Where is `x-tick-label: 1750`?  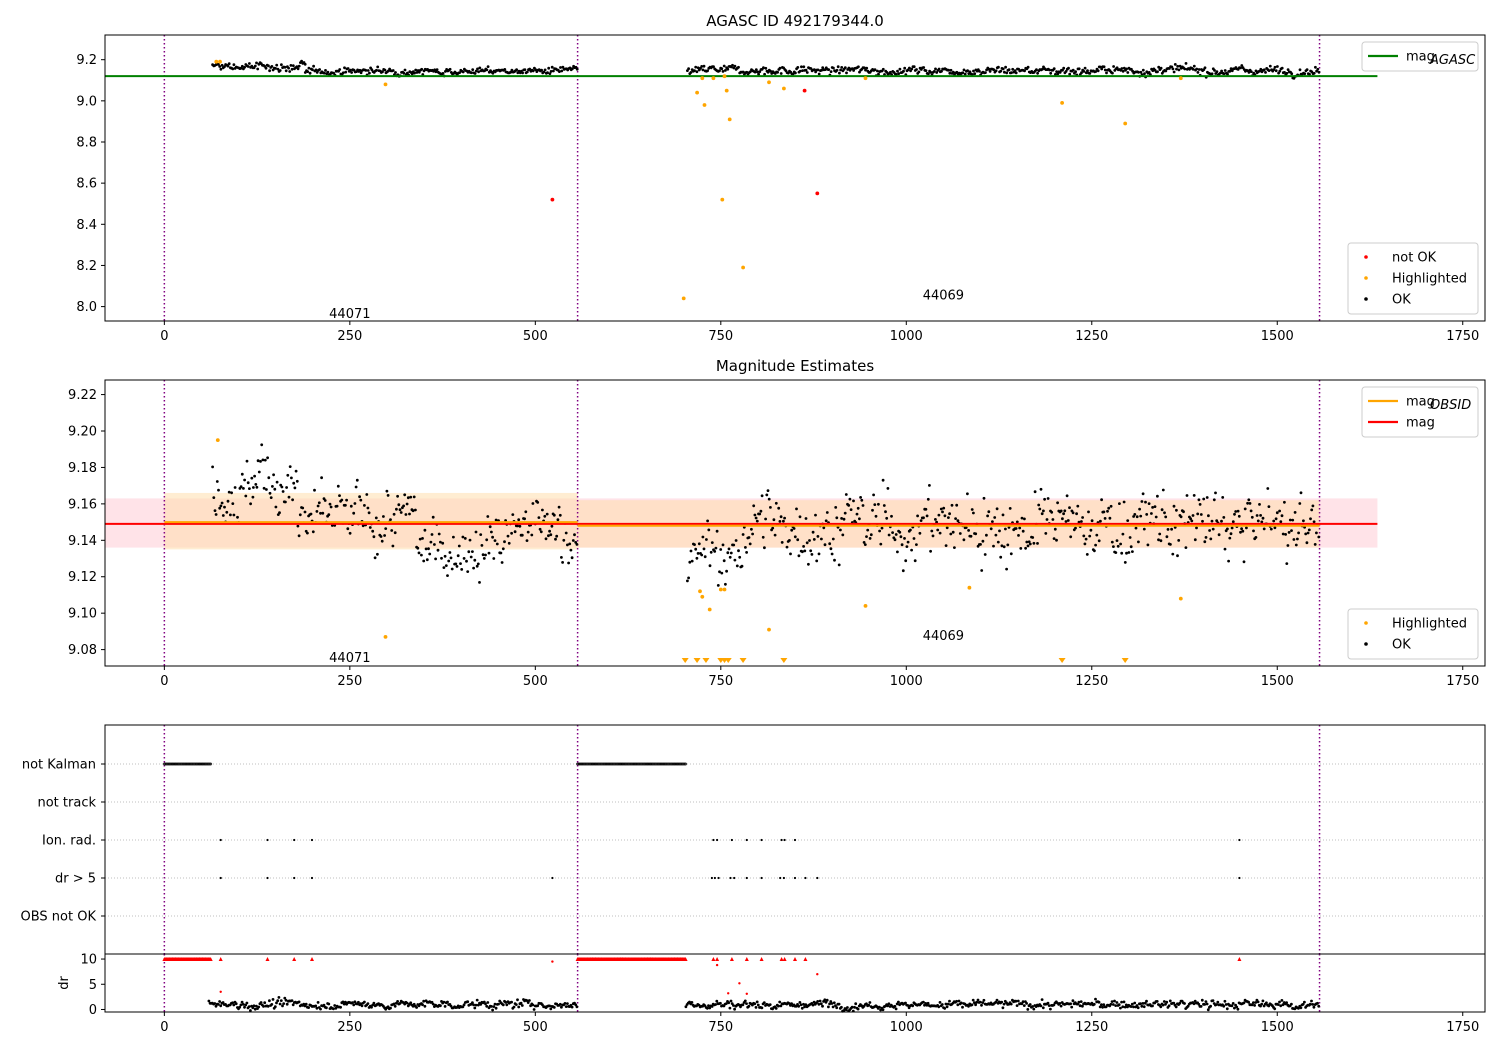 x-tick-label: 1750 is located at coordinates (1462, 681).